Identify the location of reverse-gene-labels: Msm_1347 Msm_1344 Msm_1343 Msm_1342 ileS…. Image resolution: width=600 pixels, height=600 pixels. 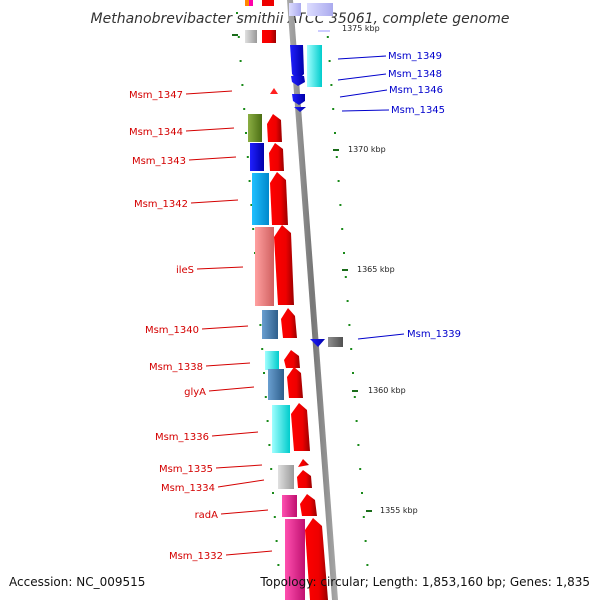
(176, 326).